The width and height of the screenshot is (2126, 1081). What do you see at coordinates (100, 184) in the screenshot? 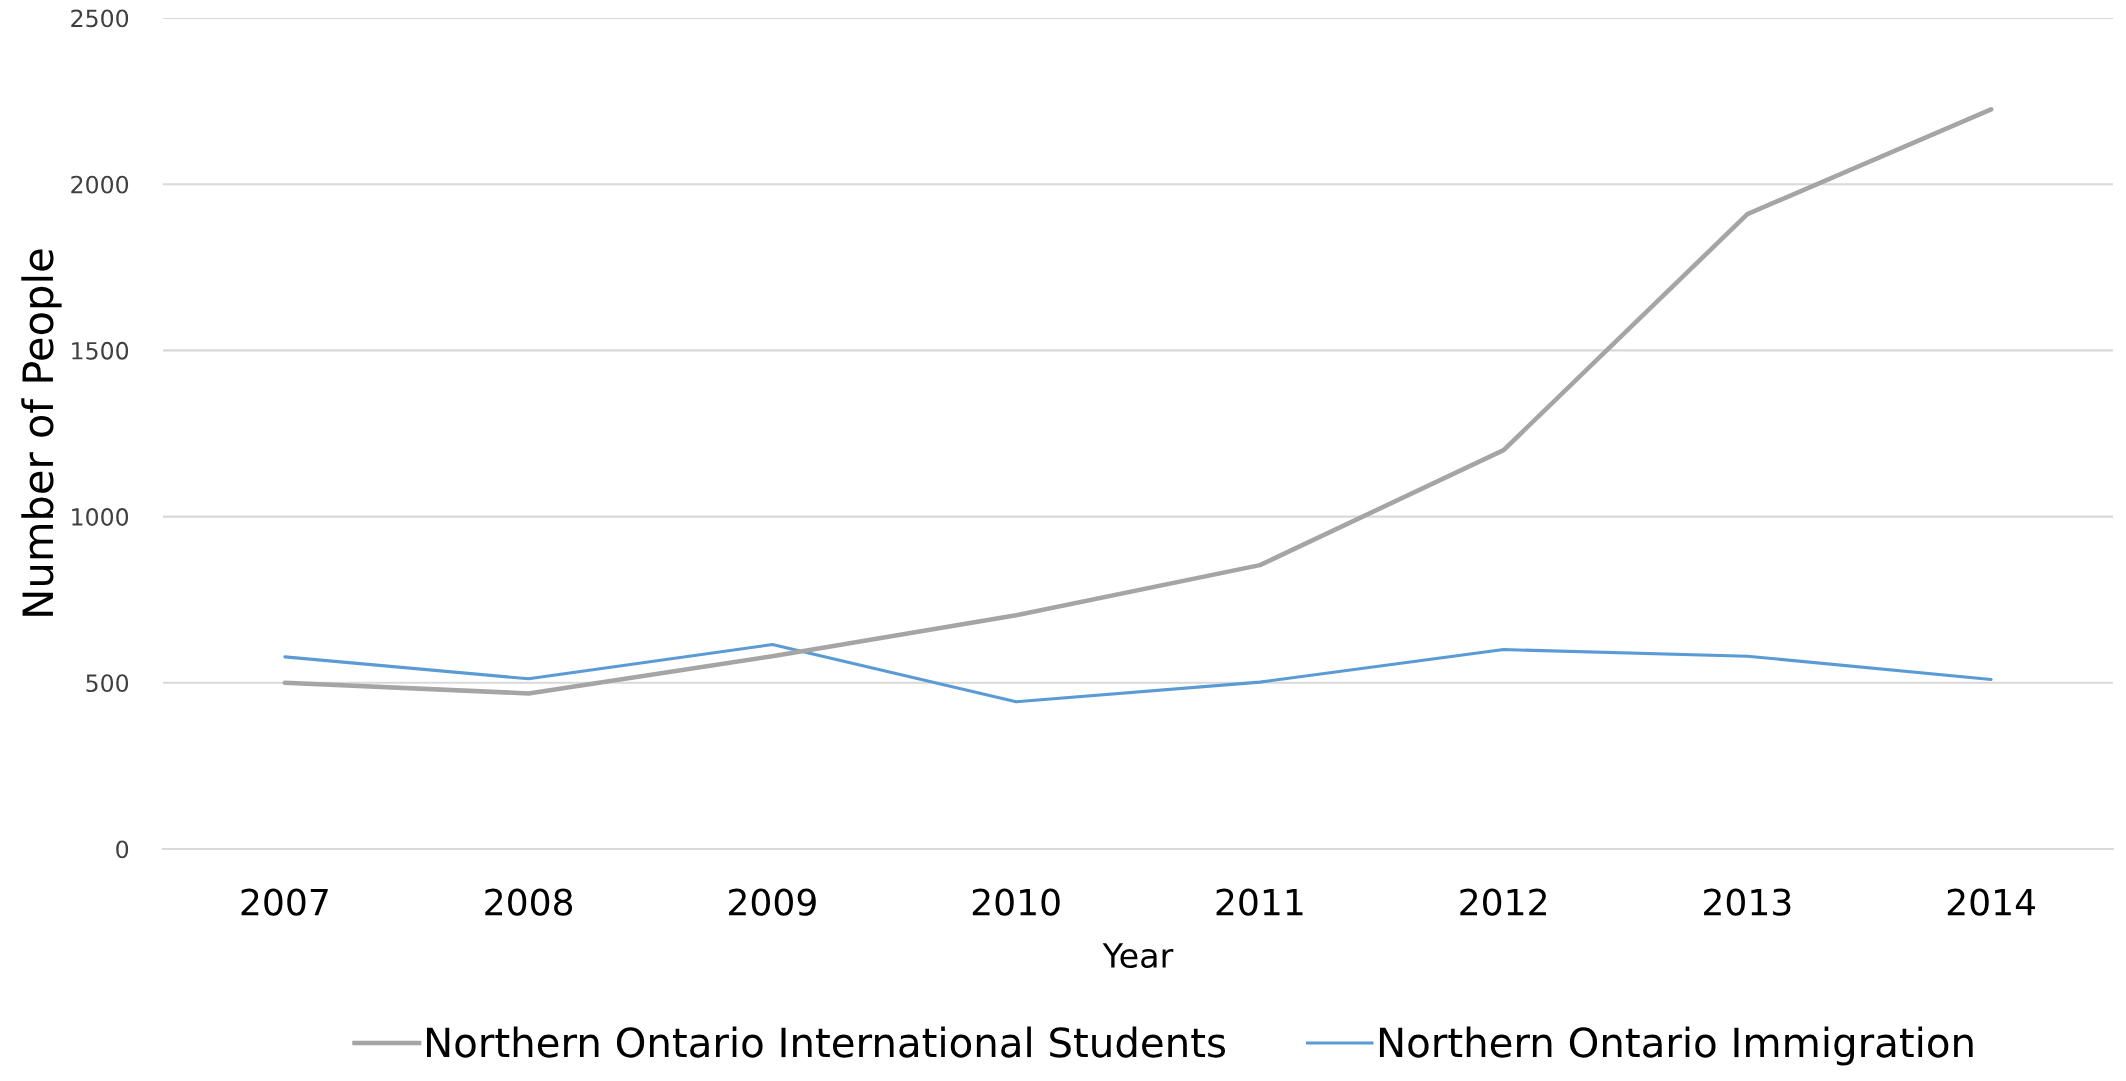
I see `y-tick-label: 2000` at bounding box center [100, 184].